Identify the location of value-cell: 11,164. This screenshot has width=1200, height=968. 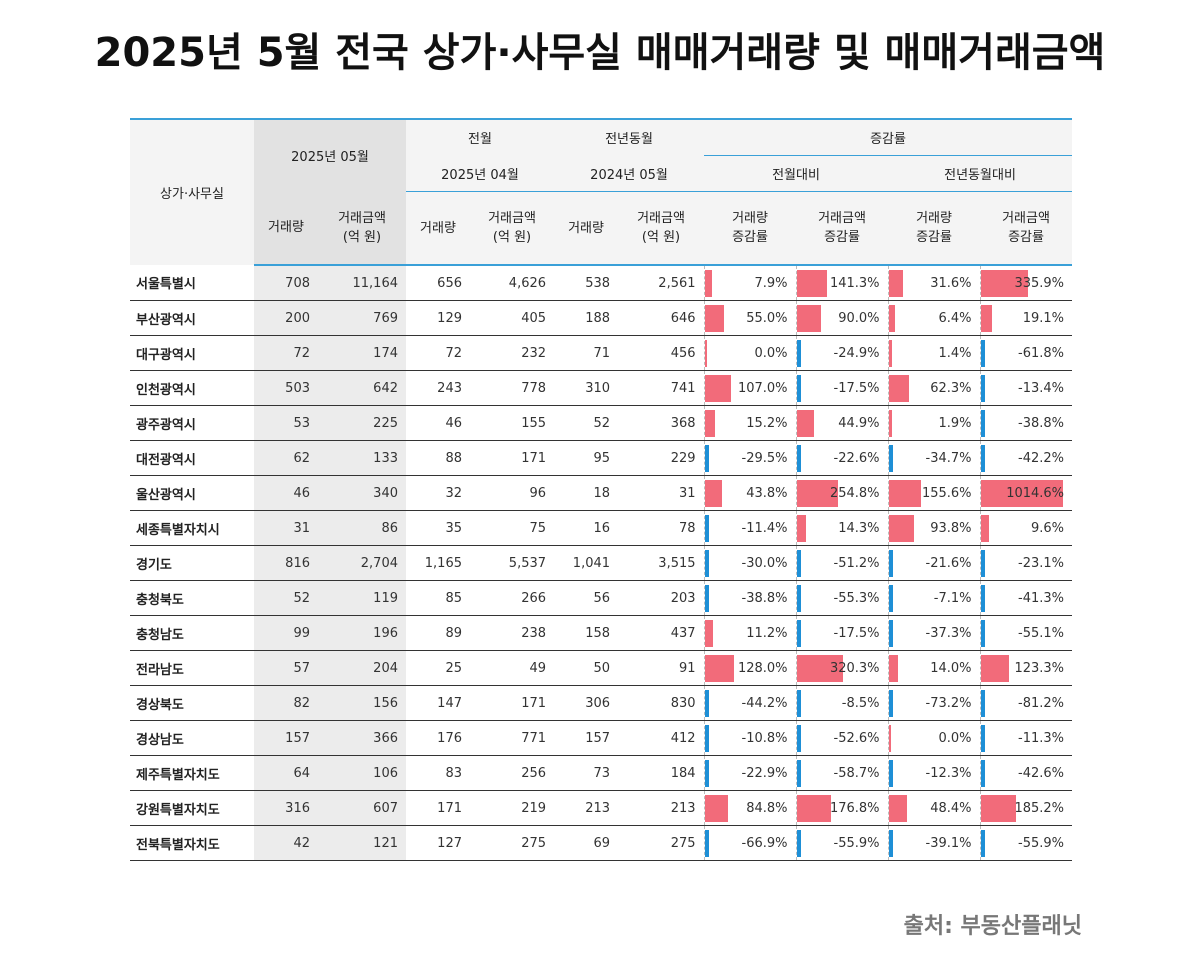
(362, 283).